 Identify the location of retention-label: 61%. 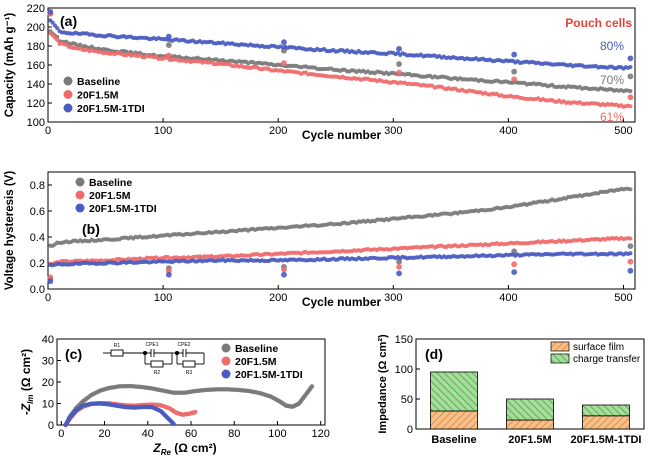
(612, 117).